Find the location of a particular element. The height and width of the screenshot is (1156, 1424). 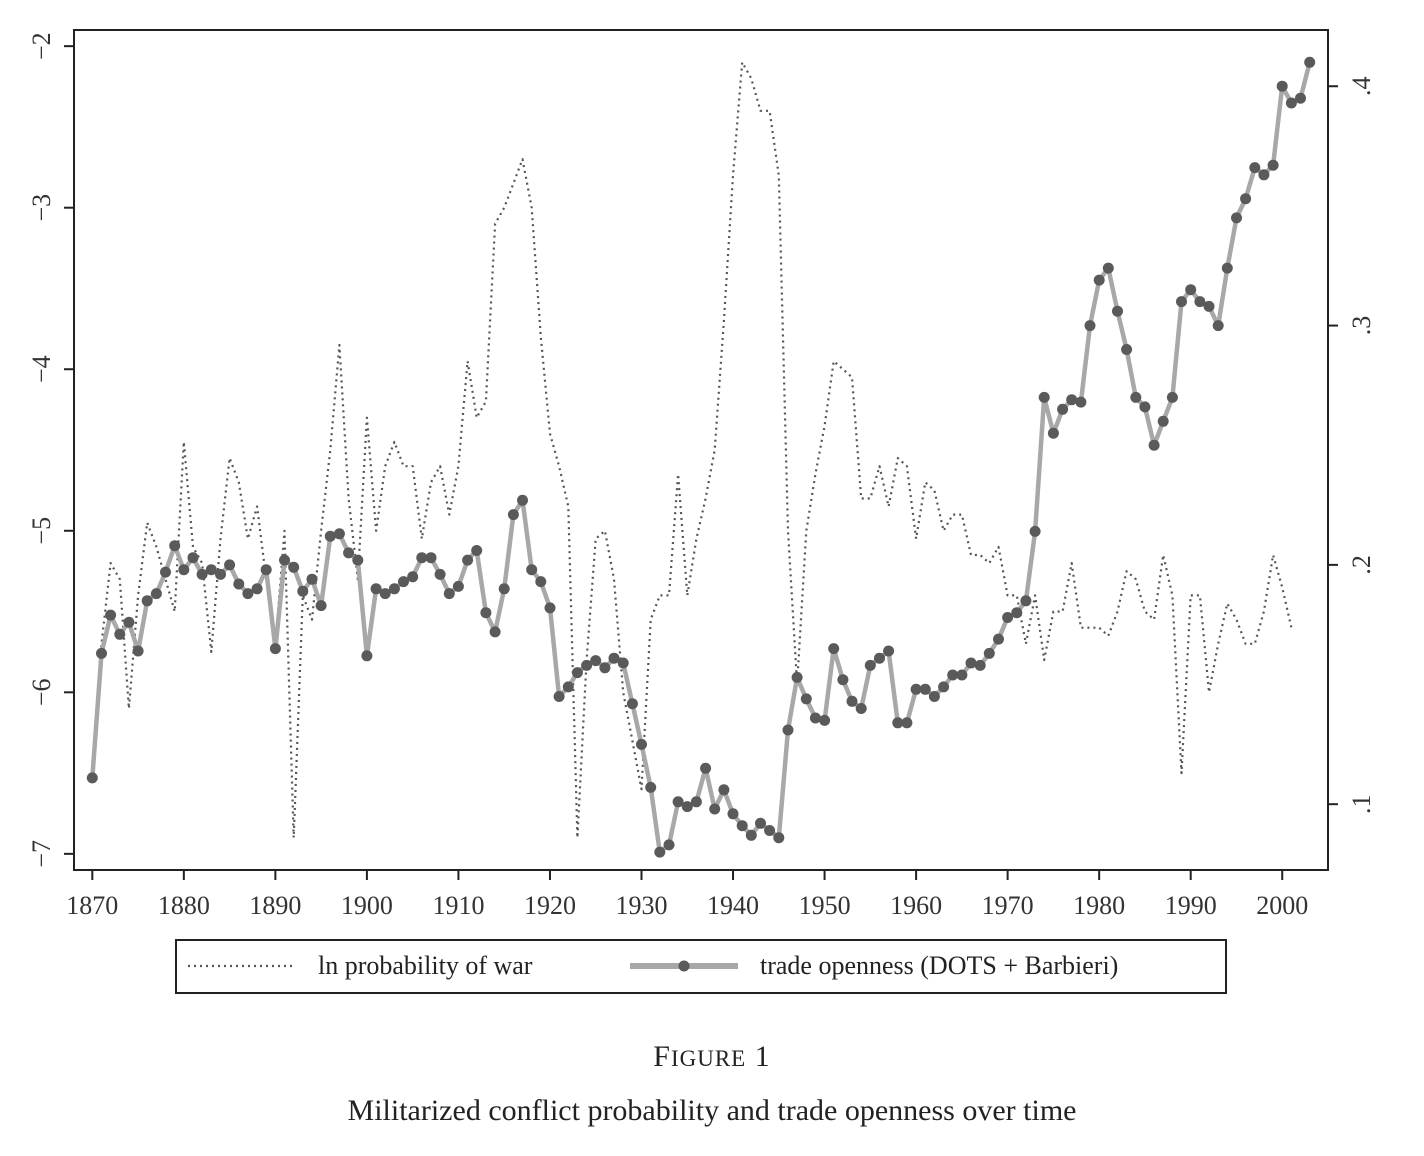

legend-trade-marker is located at coordinates (684, 966).